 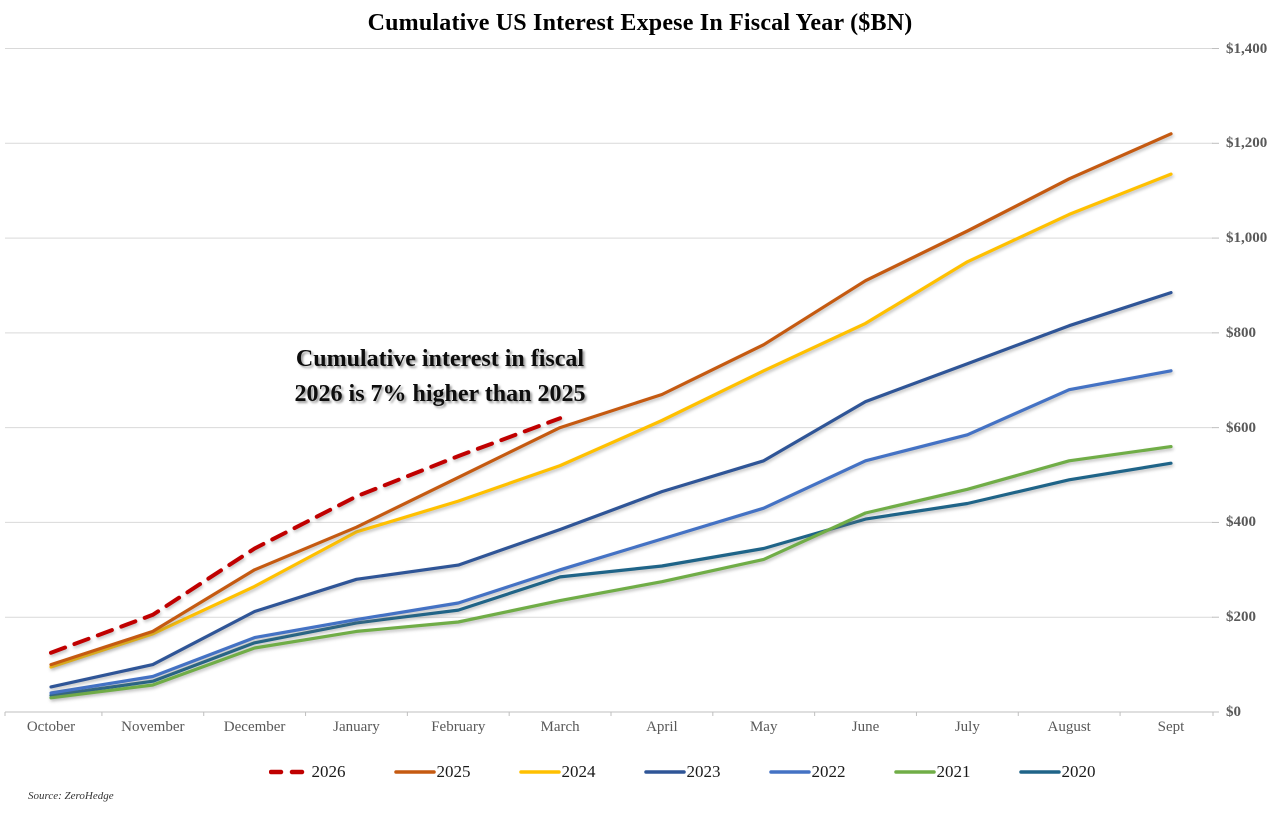 What do you see at coordinates (967, 727) in the screenshot?
I see `x-axis-tick-label: July` at bounding box center [967, 727].